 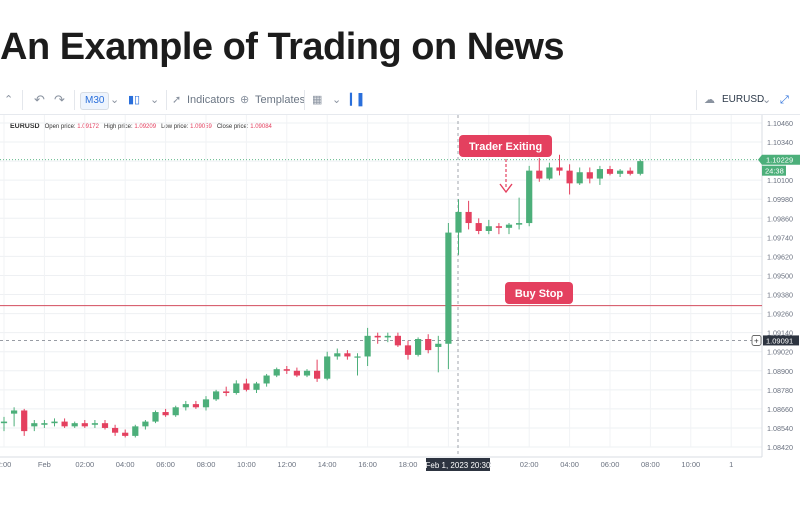 I want to click on y-tick-label: 1.08660, so click(x=780, y=409).